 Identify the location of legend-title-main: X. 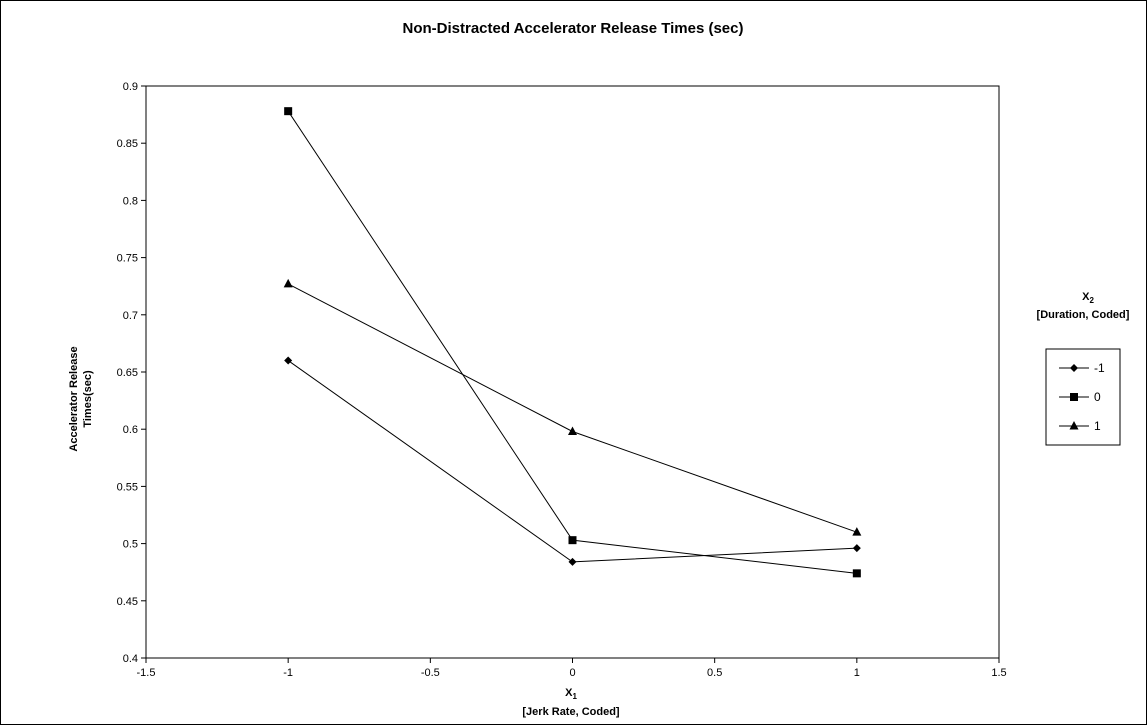
(1086, 297).